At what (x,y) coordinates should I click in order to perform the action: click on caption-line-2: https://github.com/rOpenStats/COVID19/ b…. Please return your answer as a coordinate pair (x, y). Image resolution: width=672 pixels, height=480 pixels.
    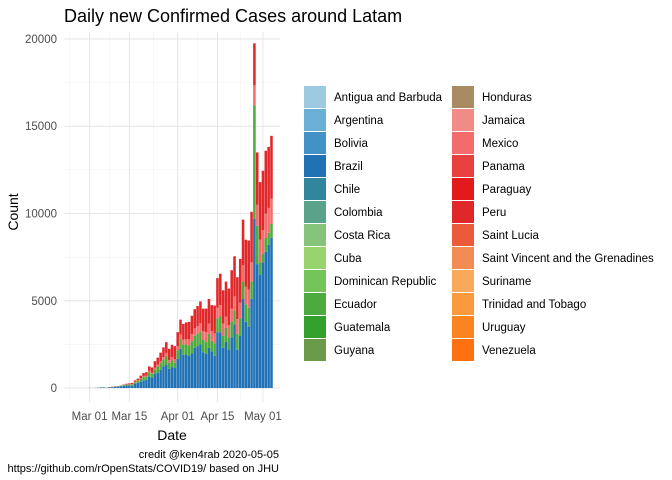
    Looking at the image, I should click on (144, 469).